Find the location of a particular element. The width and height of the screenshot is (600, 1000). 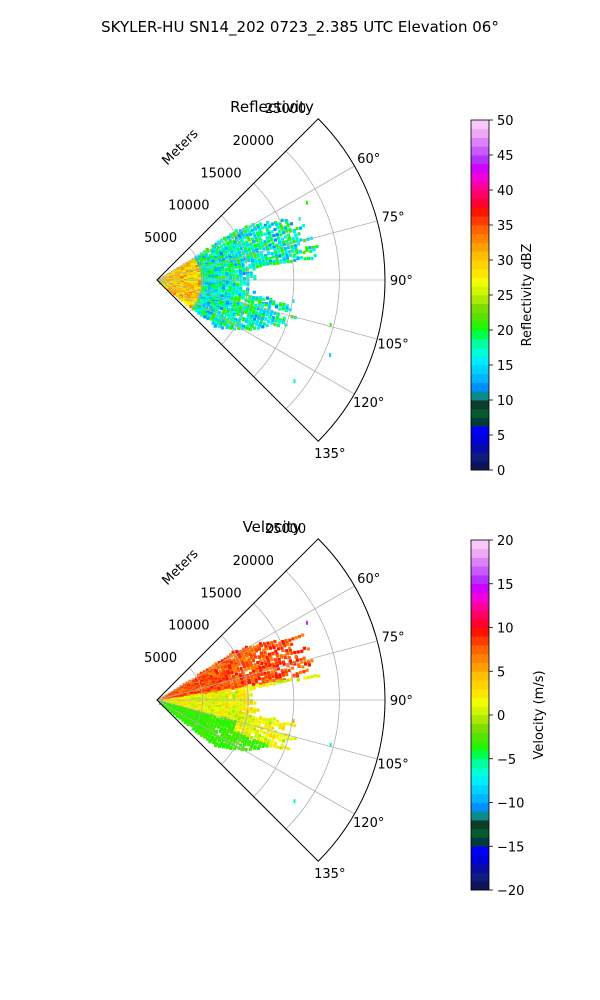

reflectivity-colorbar-tick-label: 5 is located at coordinates (501, 436).